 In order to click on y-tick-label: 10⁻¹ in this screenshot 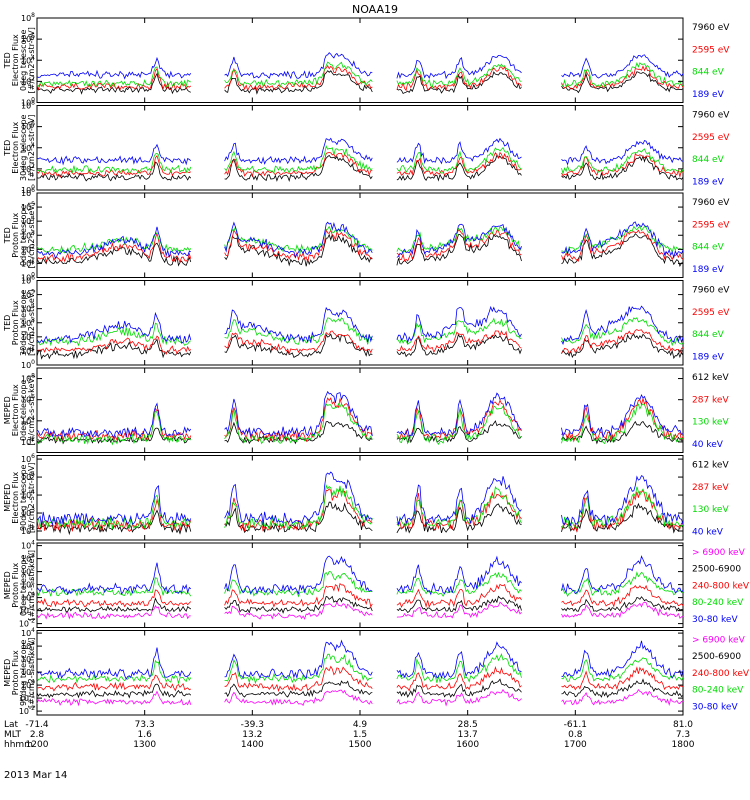, I will do `click(27, 697)`.